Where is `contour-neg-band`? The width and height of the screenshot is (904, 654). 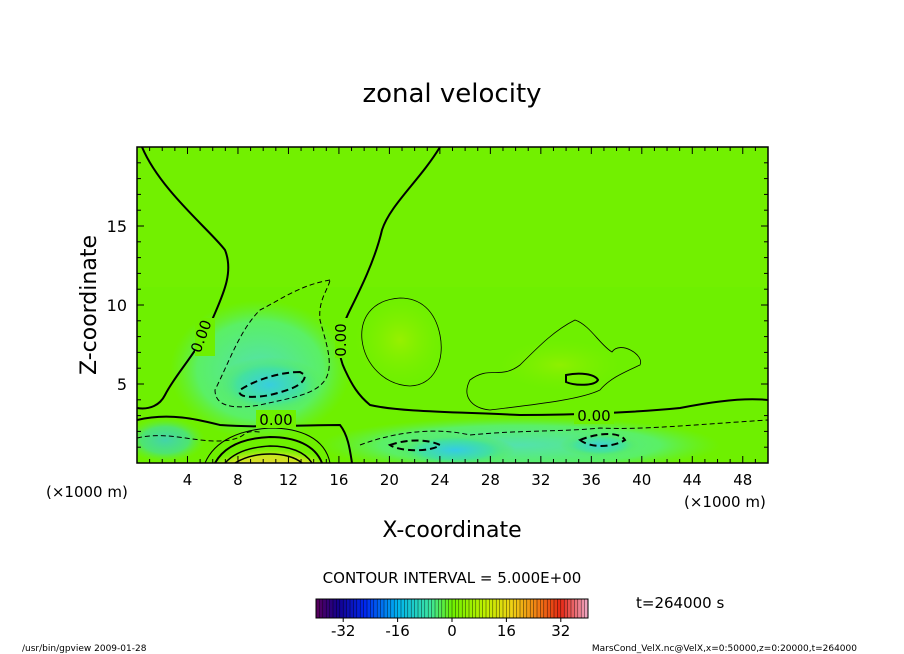
contour-neg-band is located at coordinates (452, 432).